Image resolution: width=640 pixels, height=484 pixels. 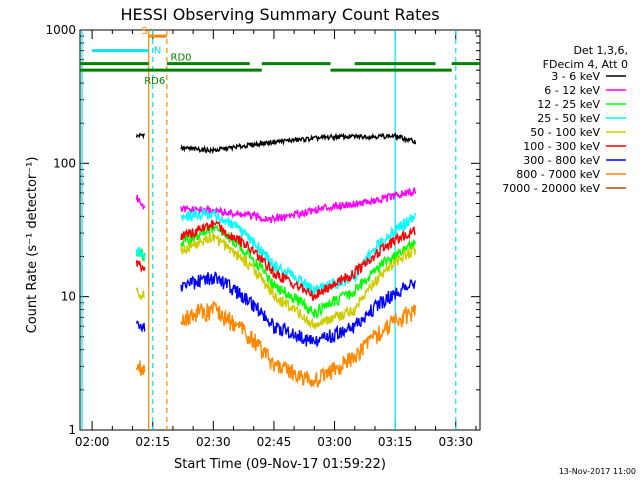 I want to click on legend-entry-label: 12 - 25 keV, so click(x=568, y=104).